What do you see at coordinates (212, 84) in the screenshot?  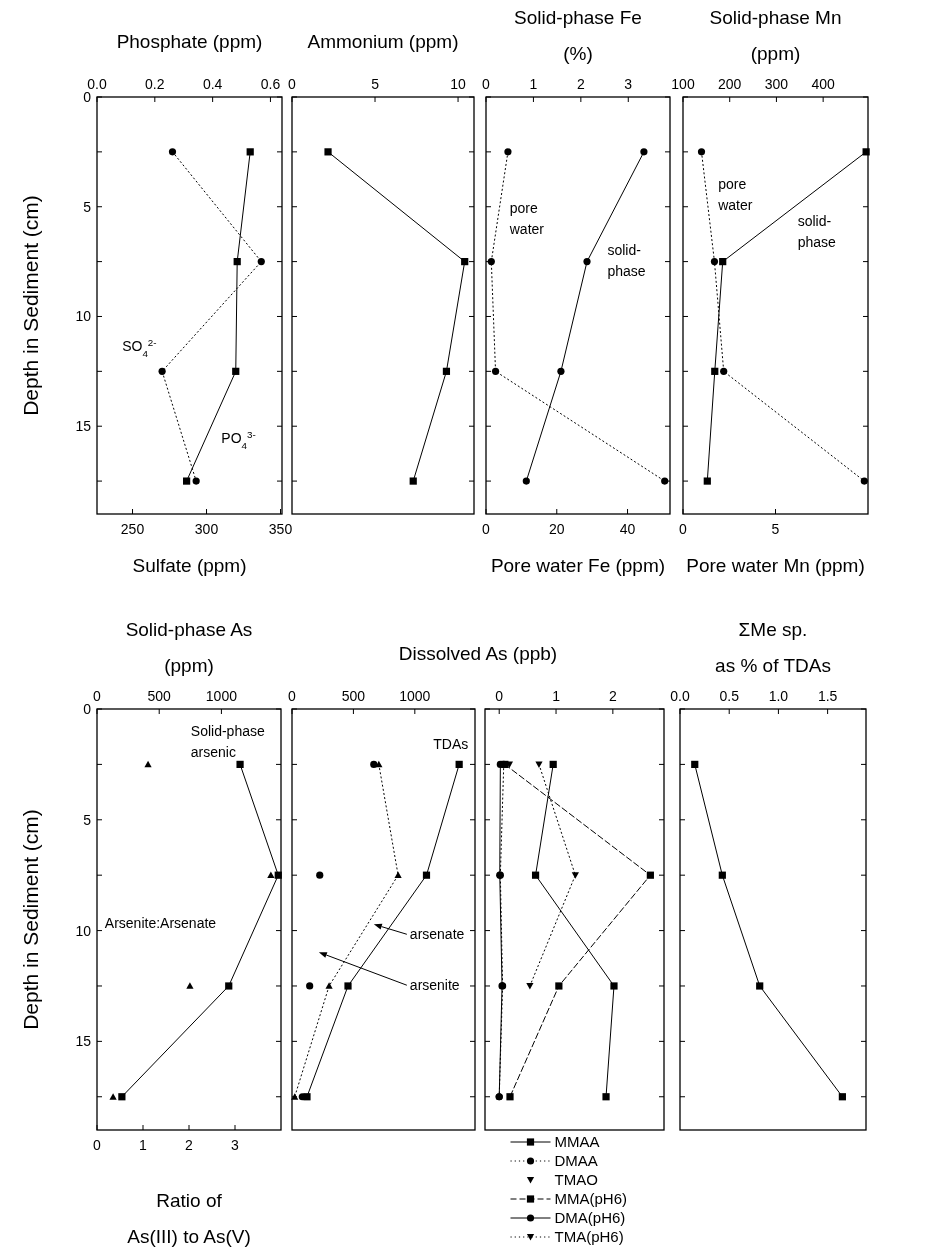 I see `x2-tick-label: 0.4` at bounding box center [212, 84].